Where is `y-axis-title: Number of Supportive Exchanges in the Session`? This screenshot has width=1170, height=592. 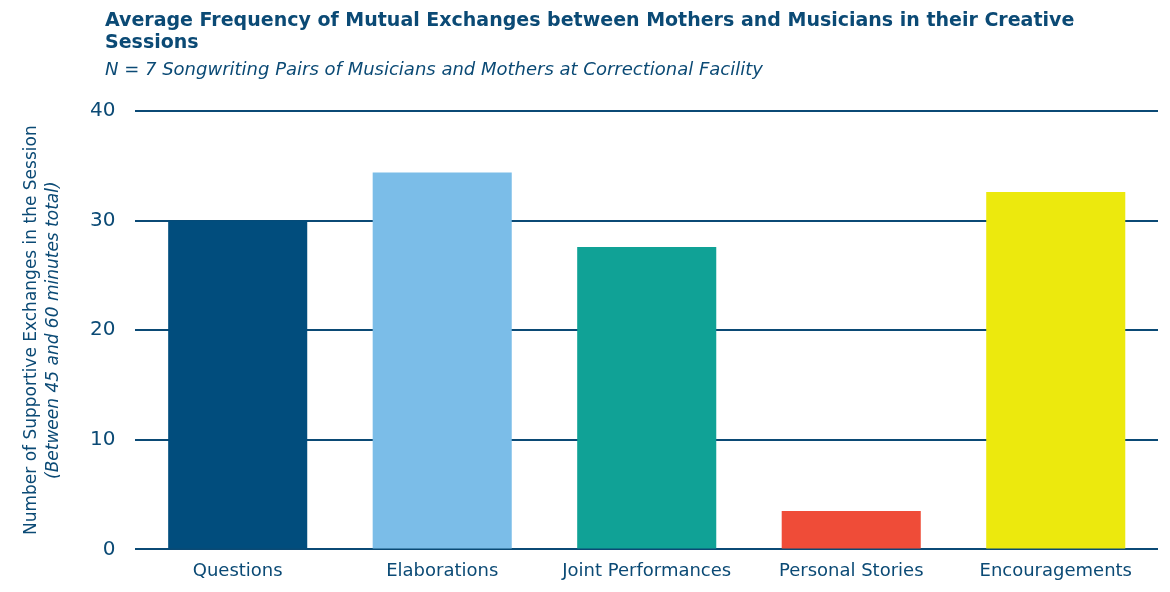 y-axis-title: Number of Supportive Exchanges in the Session is located at coordinates (30, 330).